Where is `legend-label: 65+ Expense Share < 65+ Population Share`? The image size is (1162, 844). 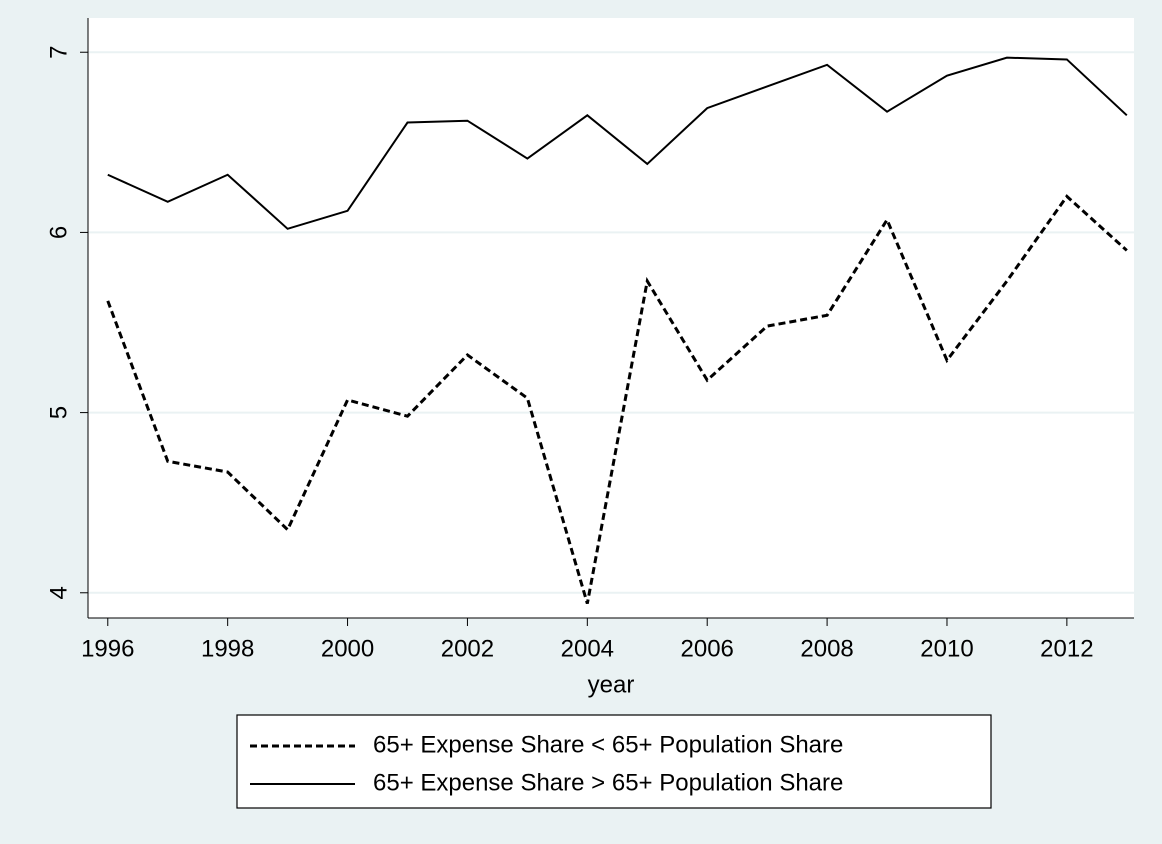
legend-label: 65+ Expense Share < 65+ Population Share is located at coordinates (608, 744).